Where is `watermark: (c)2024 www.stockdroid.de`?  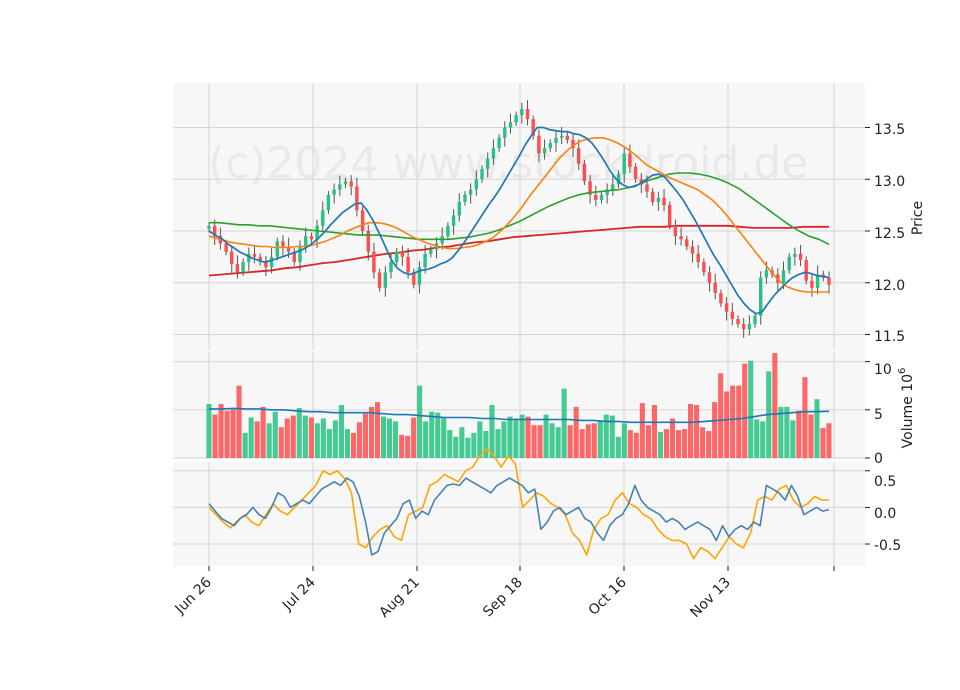 watermark: (c)2024 www.stockdroid.de is located at coordinates (508, 163).